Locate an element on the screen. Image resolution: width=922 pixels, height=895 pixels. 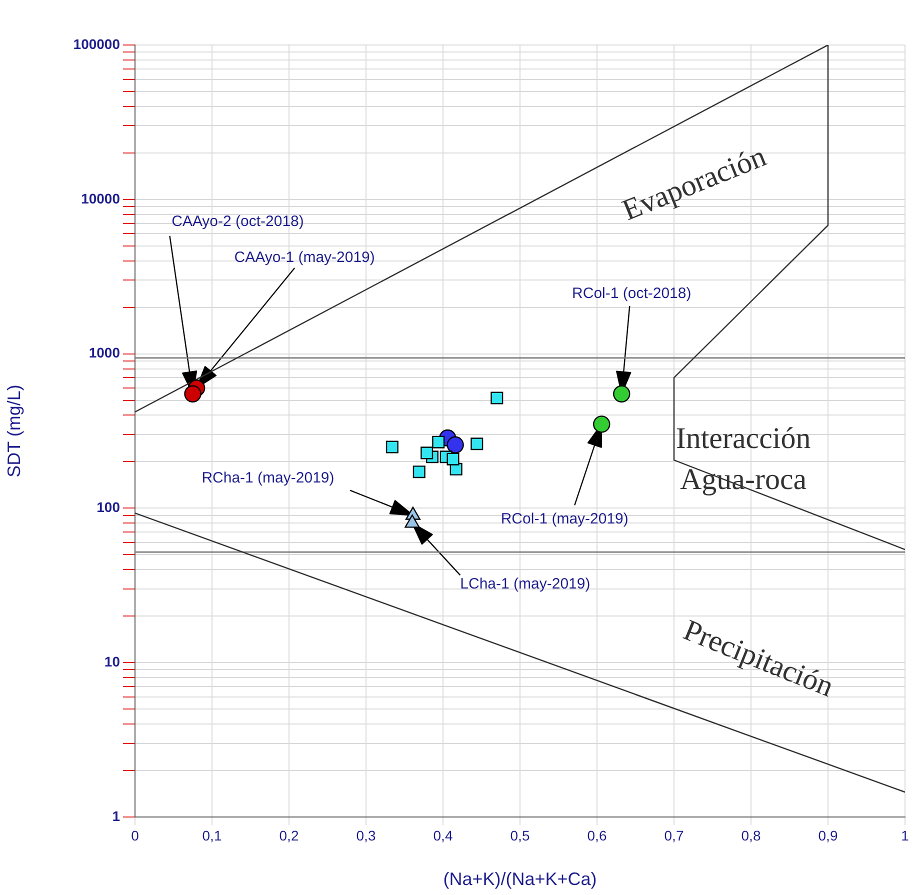
annotation: CAAyo-2 (oct-2018) is located at coordinates (238, 221).